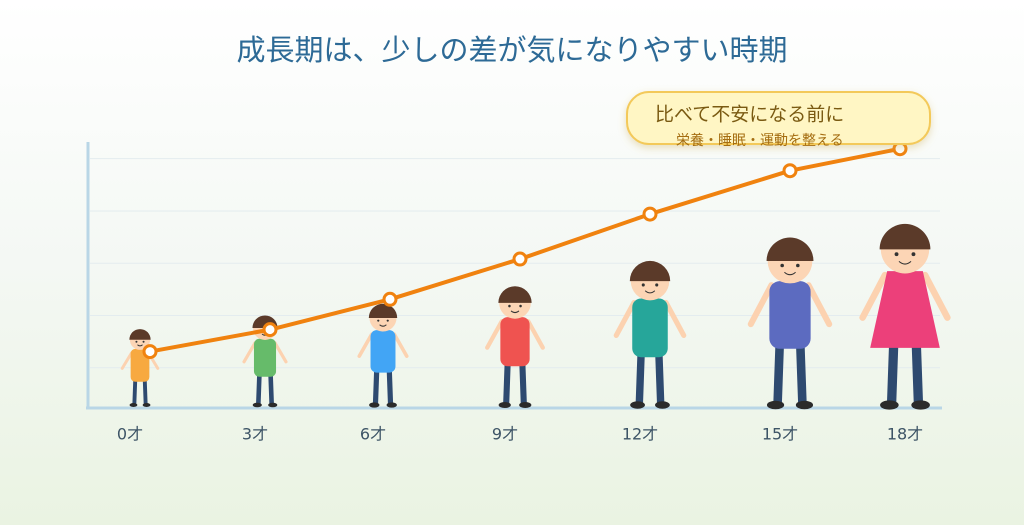 The height and width of the screenshot is (525, 1024). Describe the element at coordinates (505, 434) in the screenshot. I see `x-tick-label: 9才` at that location.